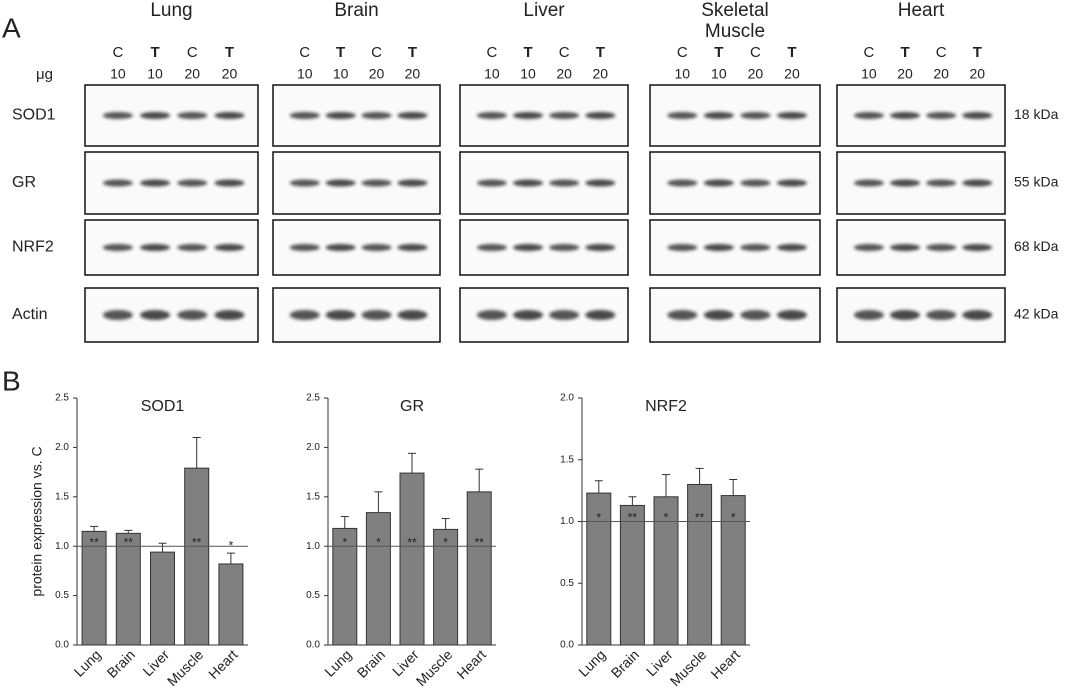 This screenshot has height=700, width=1065. Describe the element at coordinates (171, 10) in the screenshot. I see `tissue-name: Lung` at that location.